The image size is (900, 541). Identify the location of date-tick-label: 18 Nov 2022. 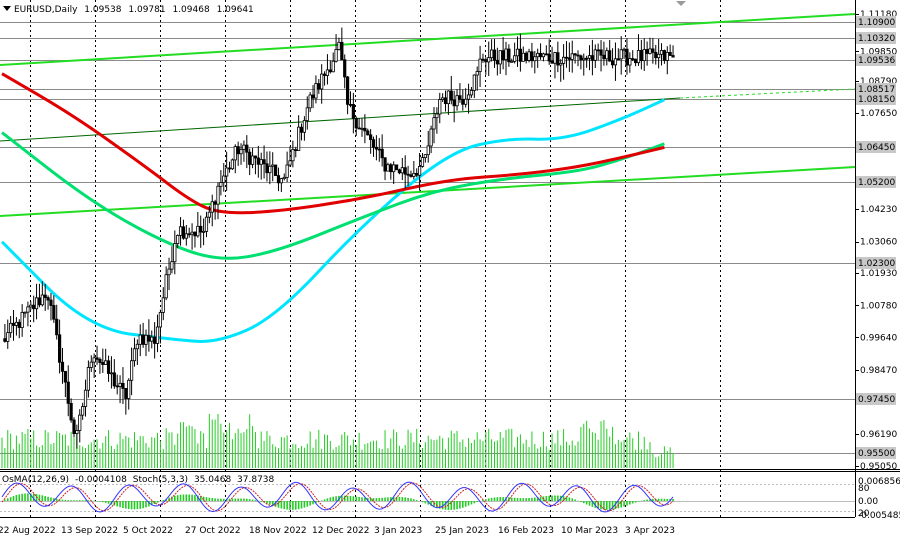
(278, 531).